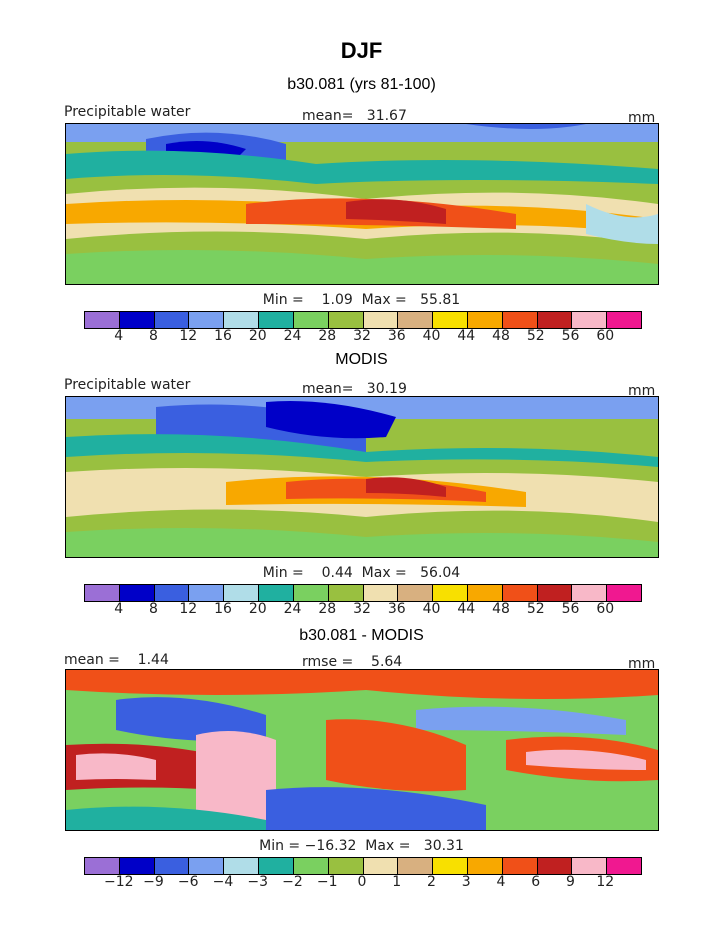  I want to click on panel-3-mean: mean = 1.44, so click(116, 660).